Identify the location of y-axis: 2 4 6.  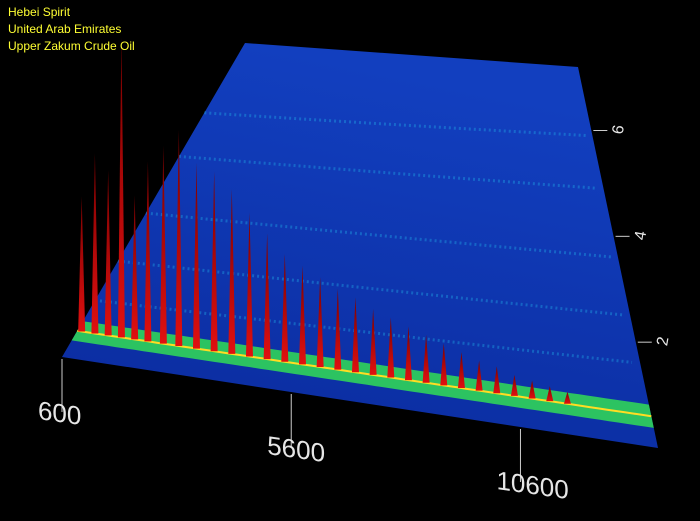
(633, 235).